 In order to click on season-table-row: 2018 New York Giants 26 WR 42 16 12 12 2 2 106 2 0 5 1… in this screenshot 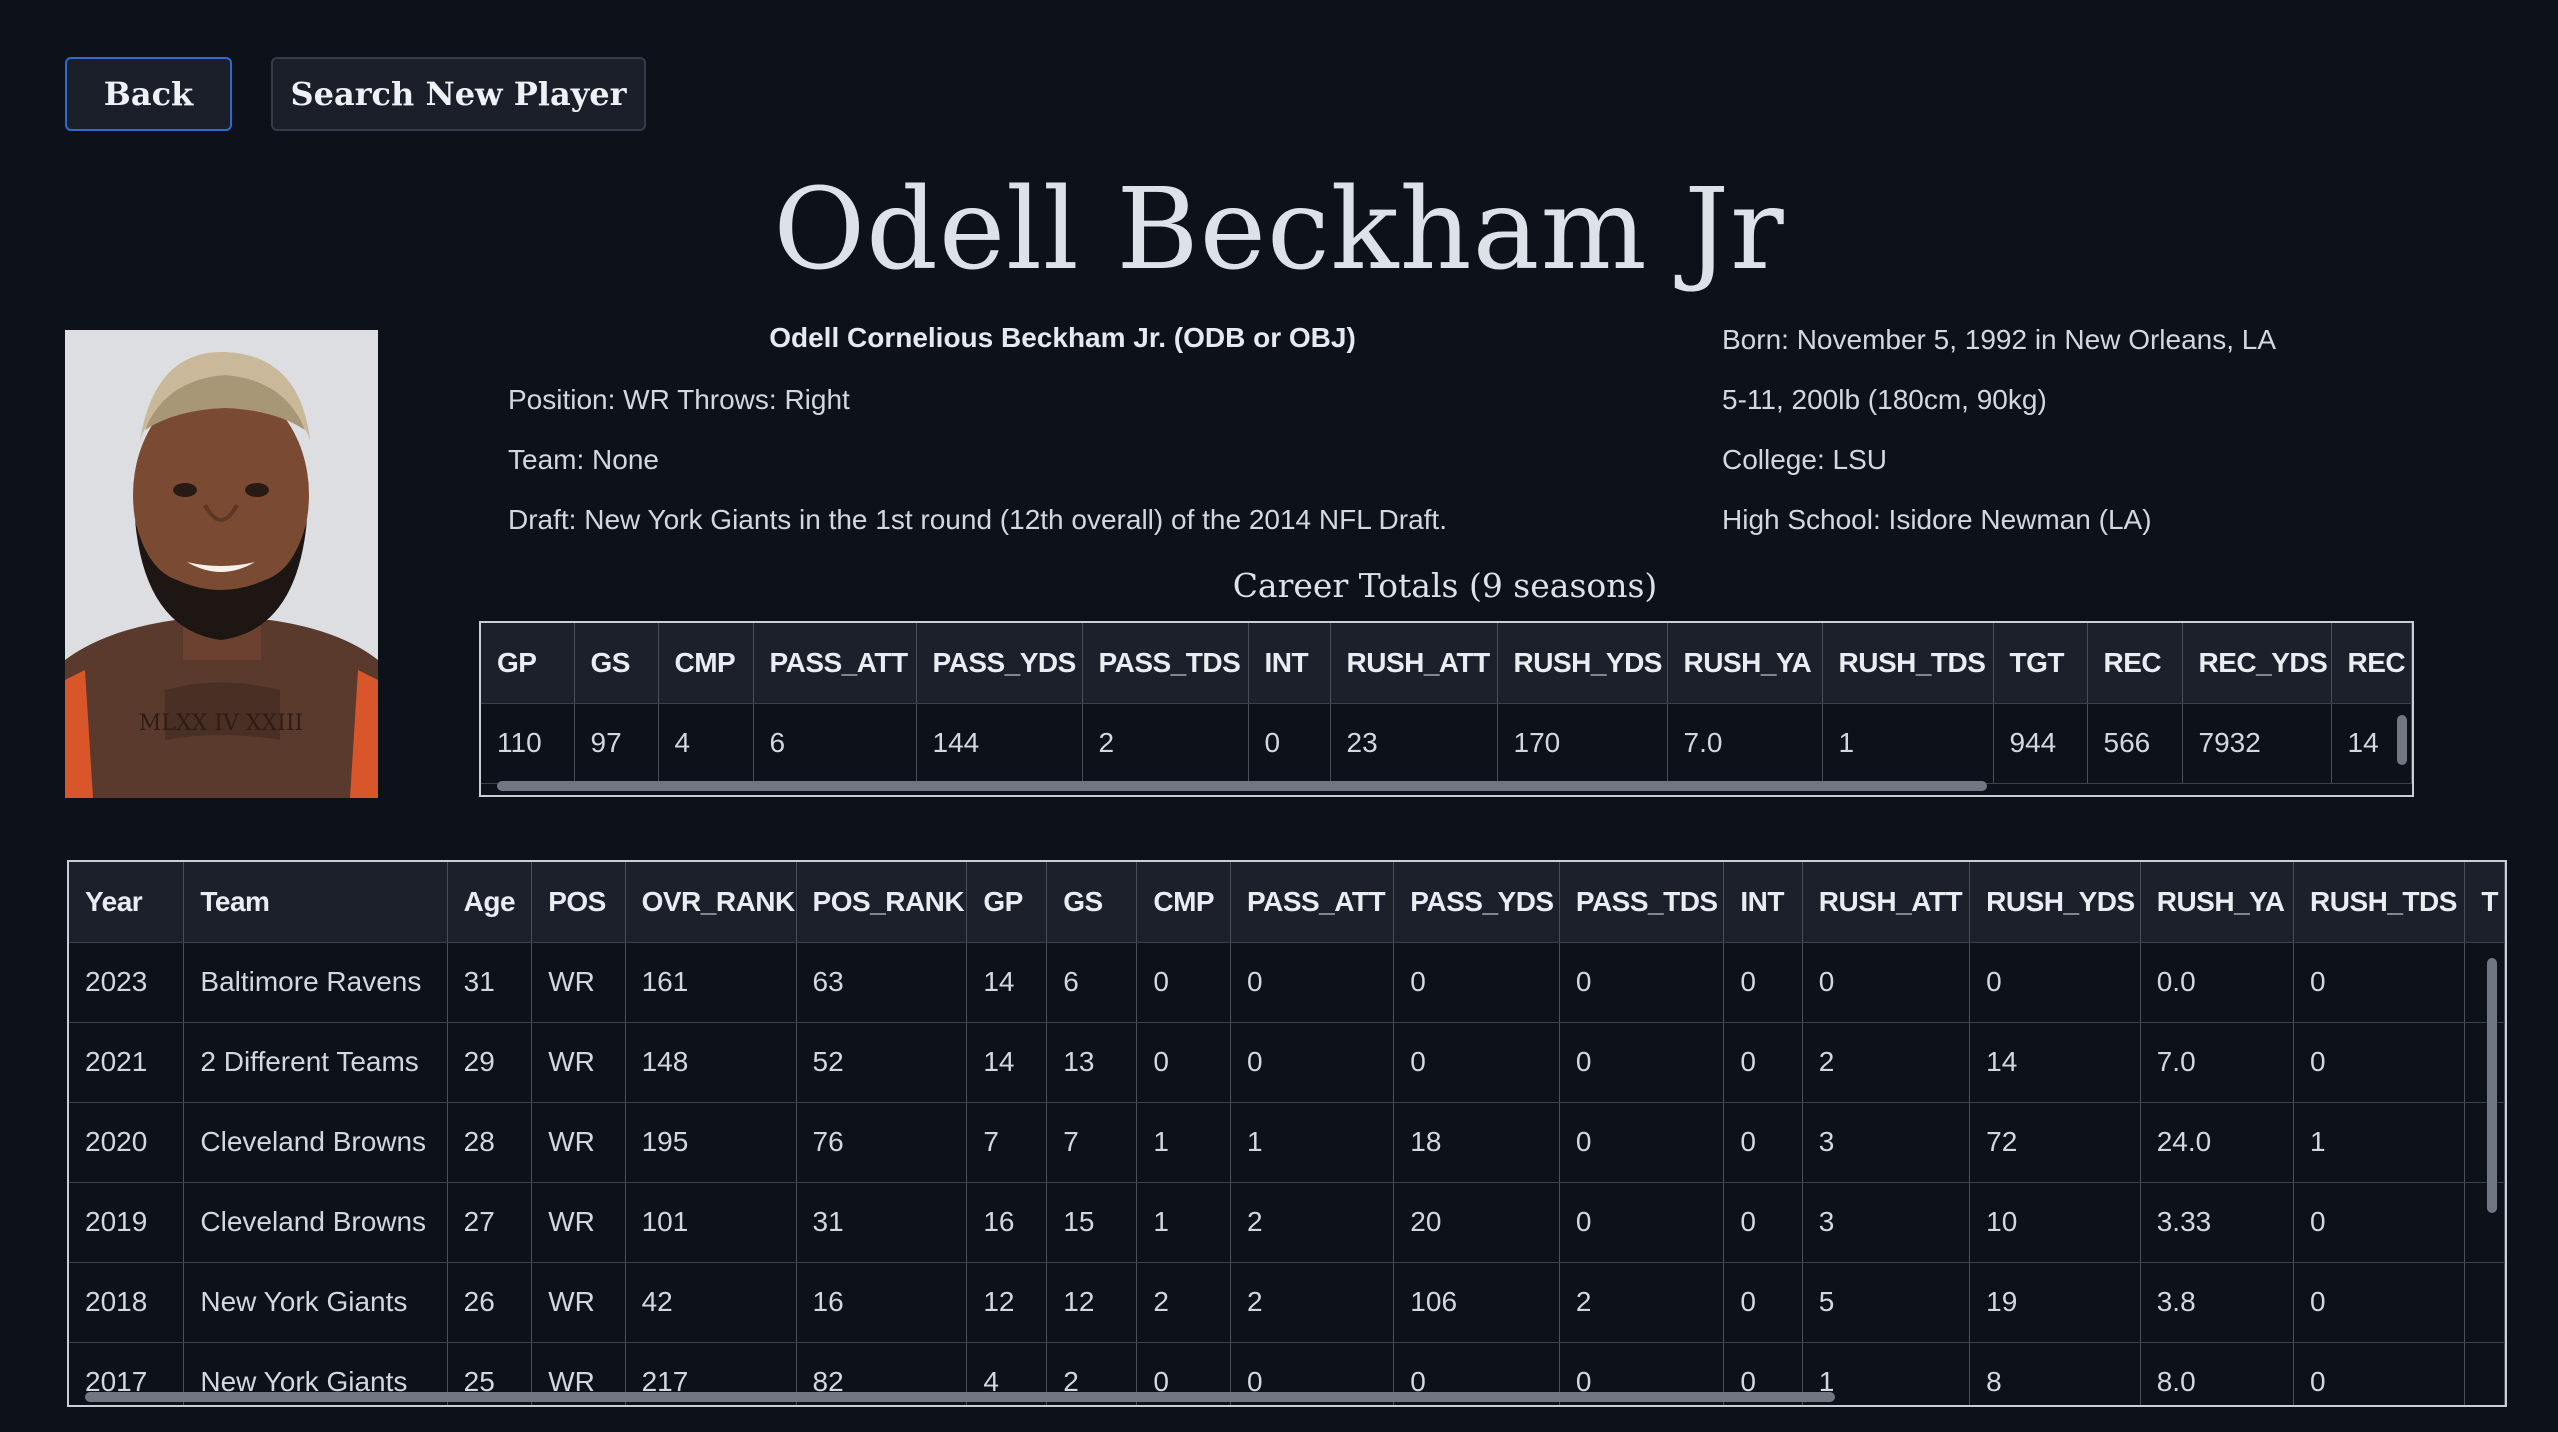, I will do `click(1287, 1302)`.